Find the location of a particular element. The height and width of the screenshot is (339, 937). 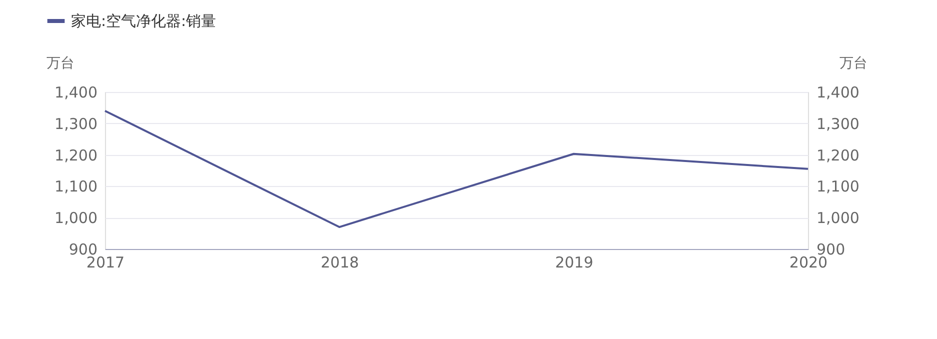

x-tick-label: 2019 is located at coordinates (574, 263).